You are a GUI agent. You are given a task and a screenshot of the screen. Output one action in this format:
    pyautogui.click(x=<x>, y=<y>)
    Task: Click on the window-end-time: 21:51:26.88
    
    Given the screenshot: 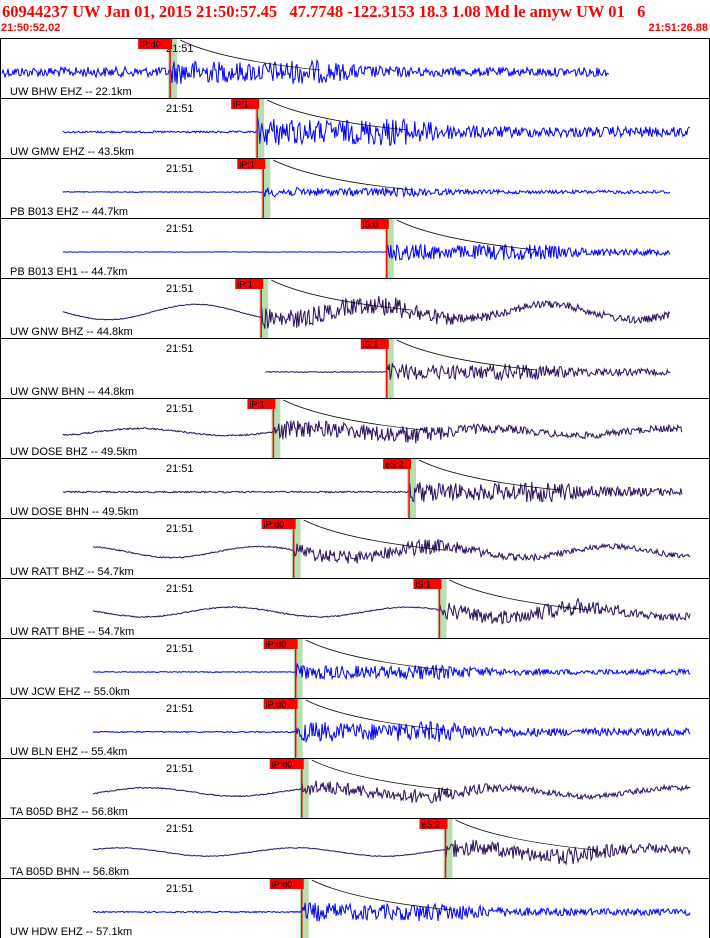 What is the action you would take?
    pyautogui.click(x=678, y=28)
    